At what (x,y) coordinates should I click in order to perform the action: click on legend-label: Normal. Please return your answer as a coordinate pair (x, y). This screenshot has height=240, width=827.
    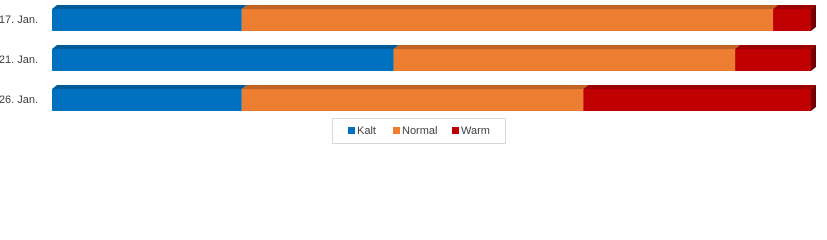
    Looking at the image, I should click on (419, 131).